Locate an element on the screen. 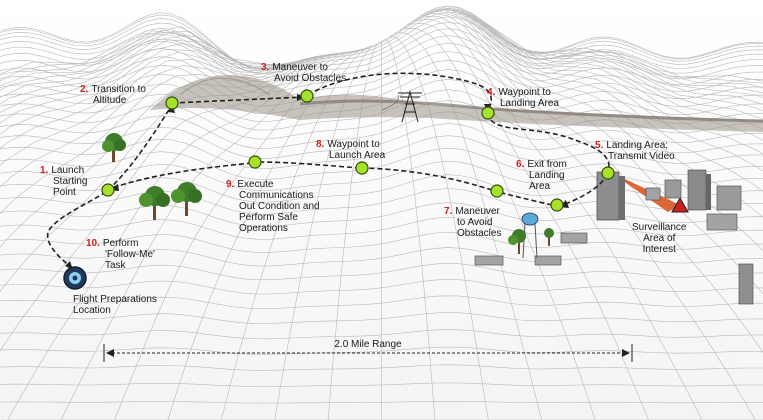 Image resolution: width=763 pixels, height=420 pixels. step-4-label: 4. Waypoint to Landing Area is located at coordinates (523, 98).